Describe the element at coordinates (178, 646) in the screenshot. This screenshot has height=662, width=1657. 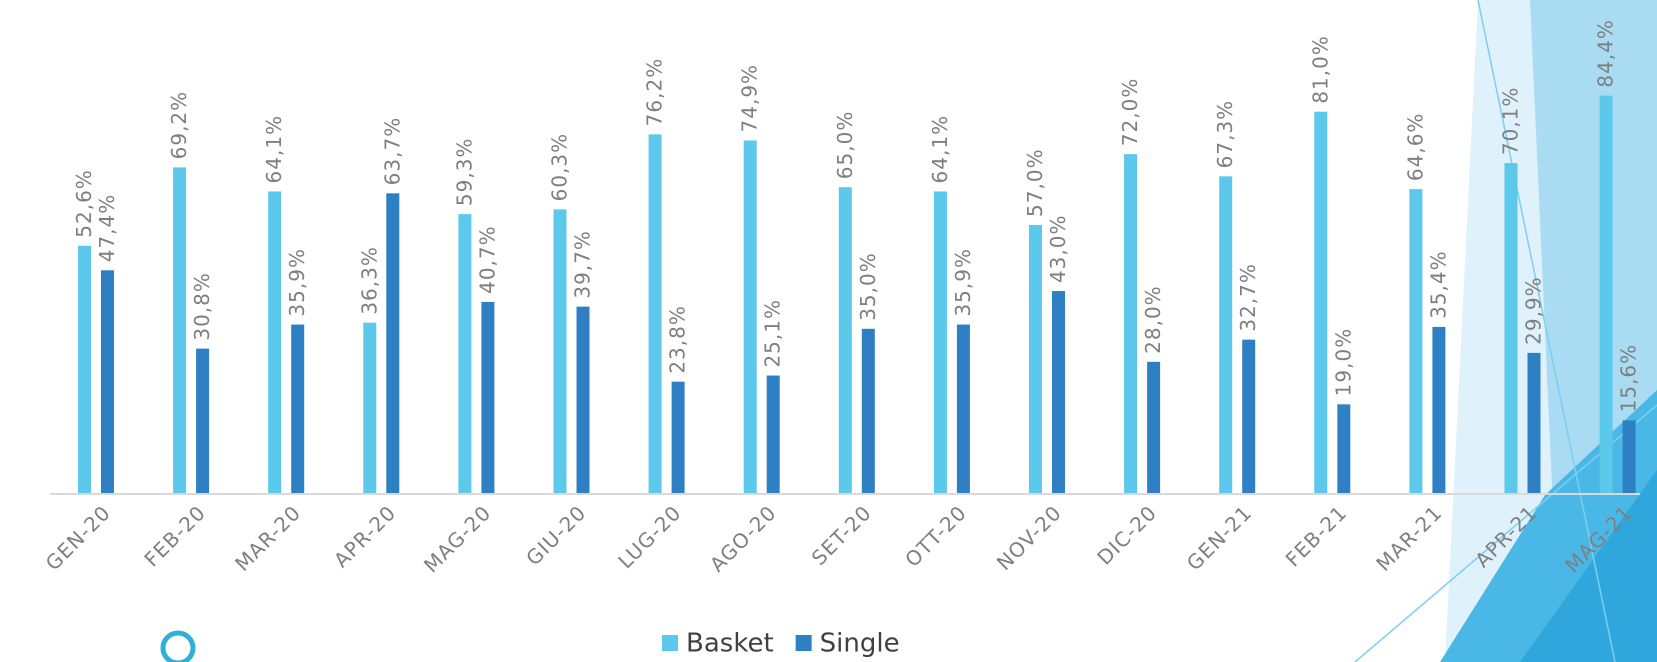
I see `logo-icon` at that location.